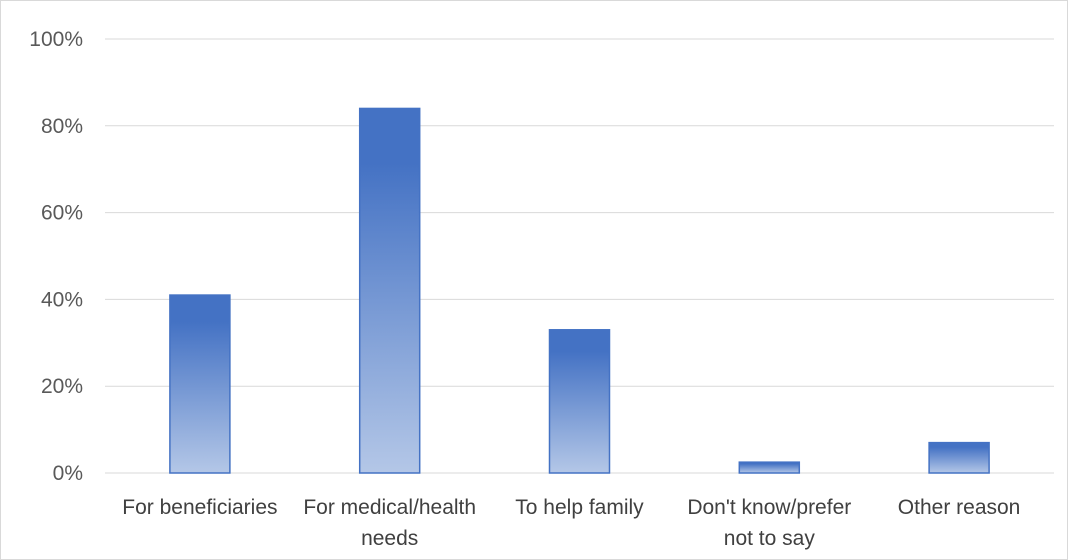  What do you see at coordinates (959, 507) in the screenshot?
I see `x-category-label: Other reason` at bounding box center [959, 507].